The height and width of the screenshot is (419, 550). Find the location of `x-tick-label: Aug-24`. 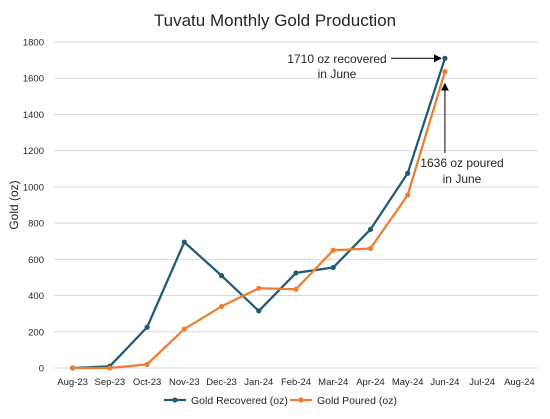

x-tick-label: Aug-24 is located at coordinates (519, 382).